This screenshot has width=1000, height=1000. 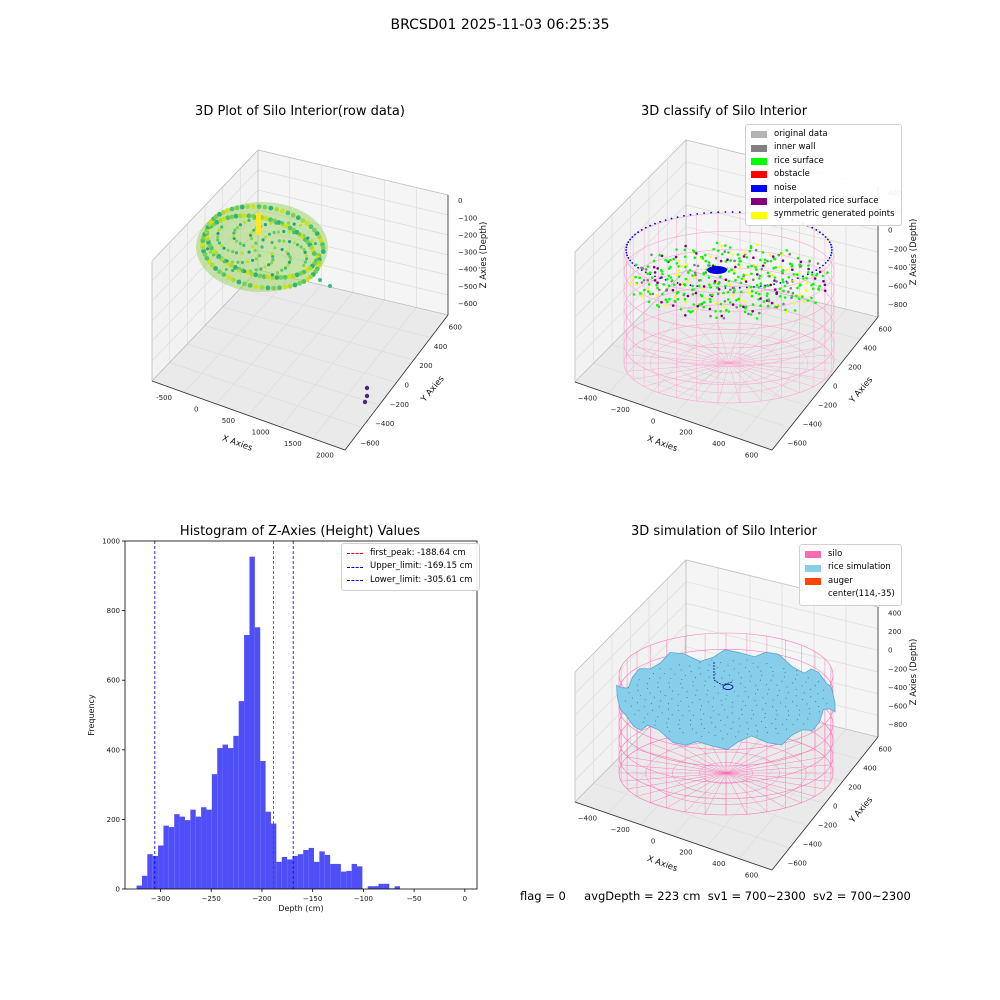 I want to click on sim-x-tick-label: −400, so click(x=587, y=819).